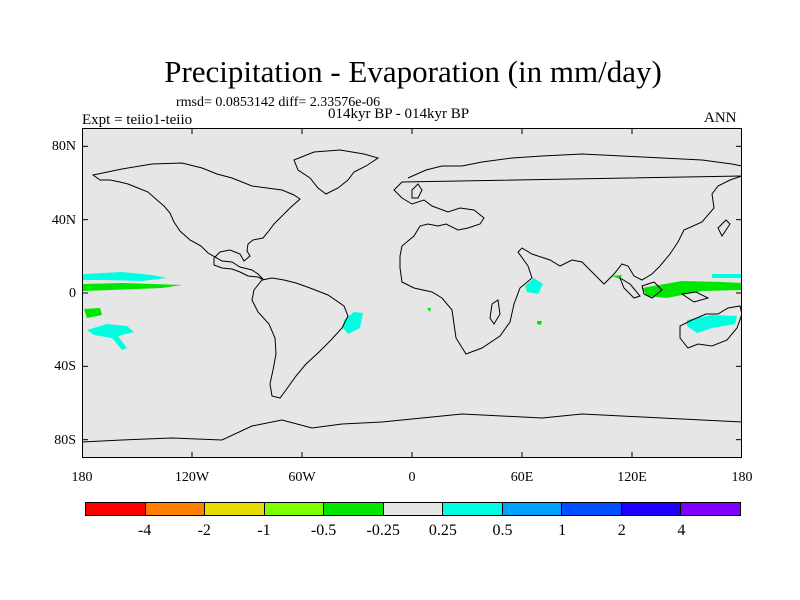  What do you see at coordinates (63, 147) in the screenshot?
I see `lat-tick-label: 80N` at bounding box center [63, 147].